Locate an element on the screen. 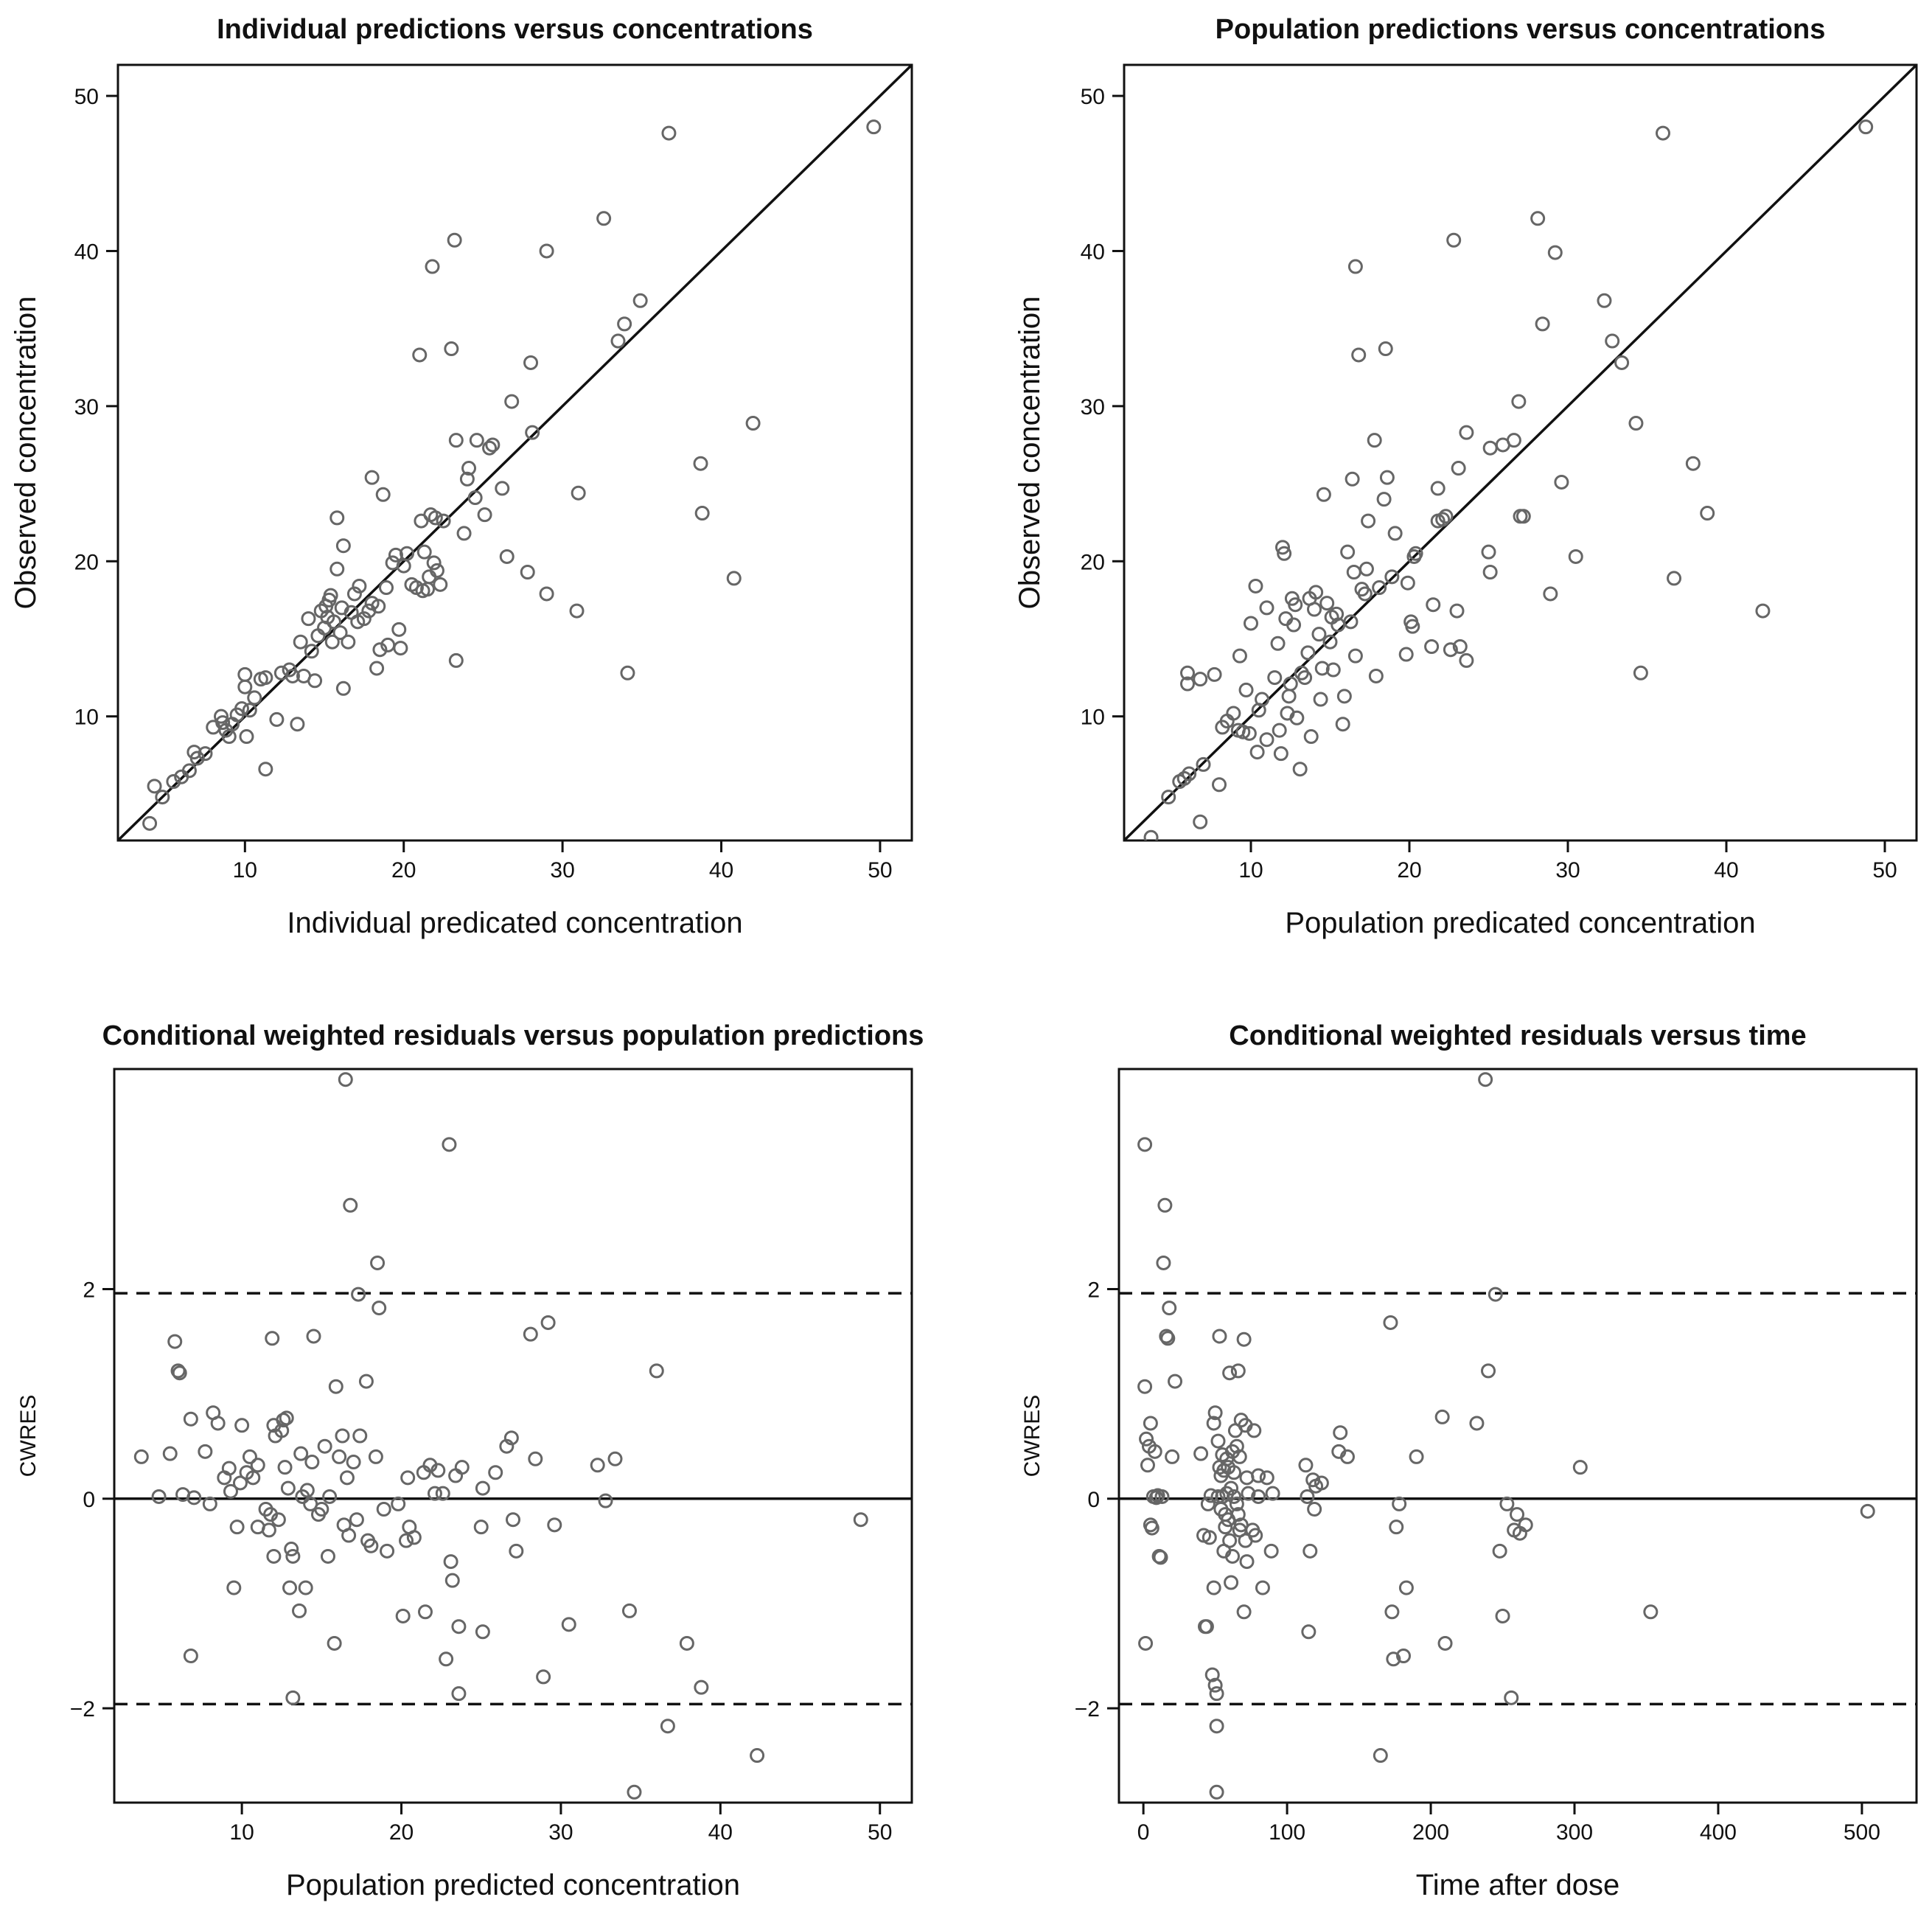  x-tick-label: 100 is located at coordinates (1287, 1832).